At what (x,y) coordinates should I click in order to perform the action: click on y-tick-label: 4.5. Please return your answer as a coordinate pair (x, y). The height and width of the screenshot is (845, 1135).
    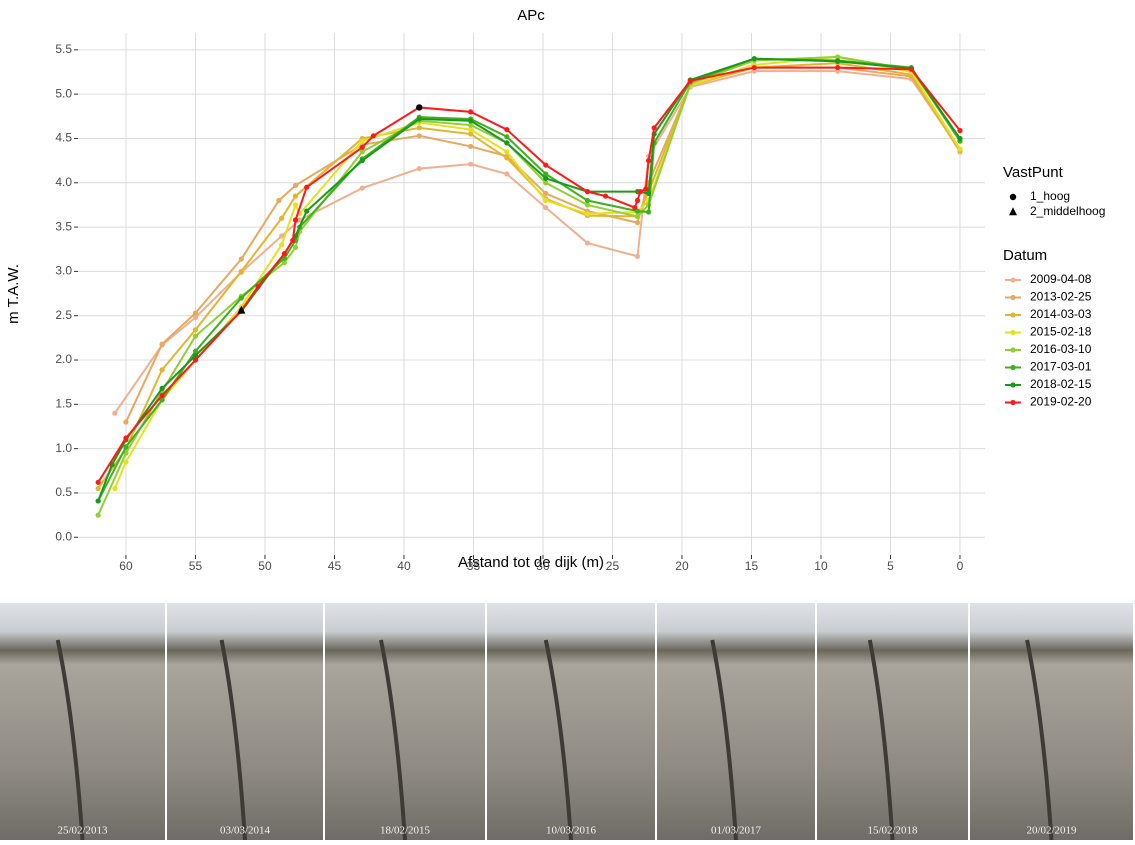
    Looking at the image, I should click on (63, 138).